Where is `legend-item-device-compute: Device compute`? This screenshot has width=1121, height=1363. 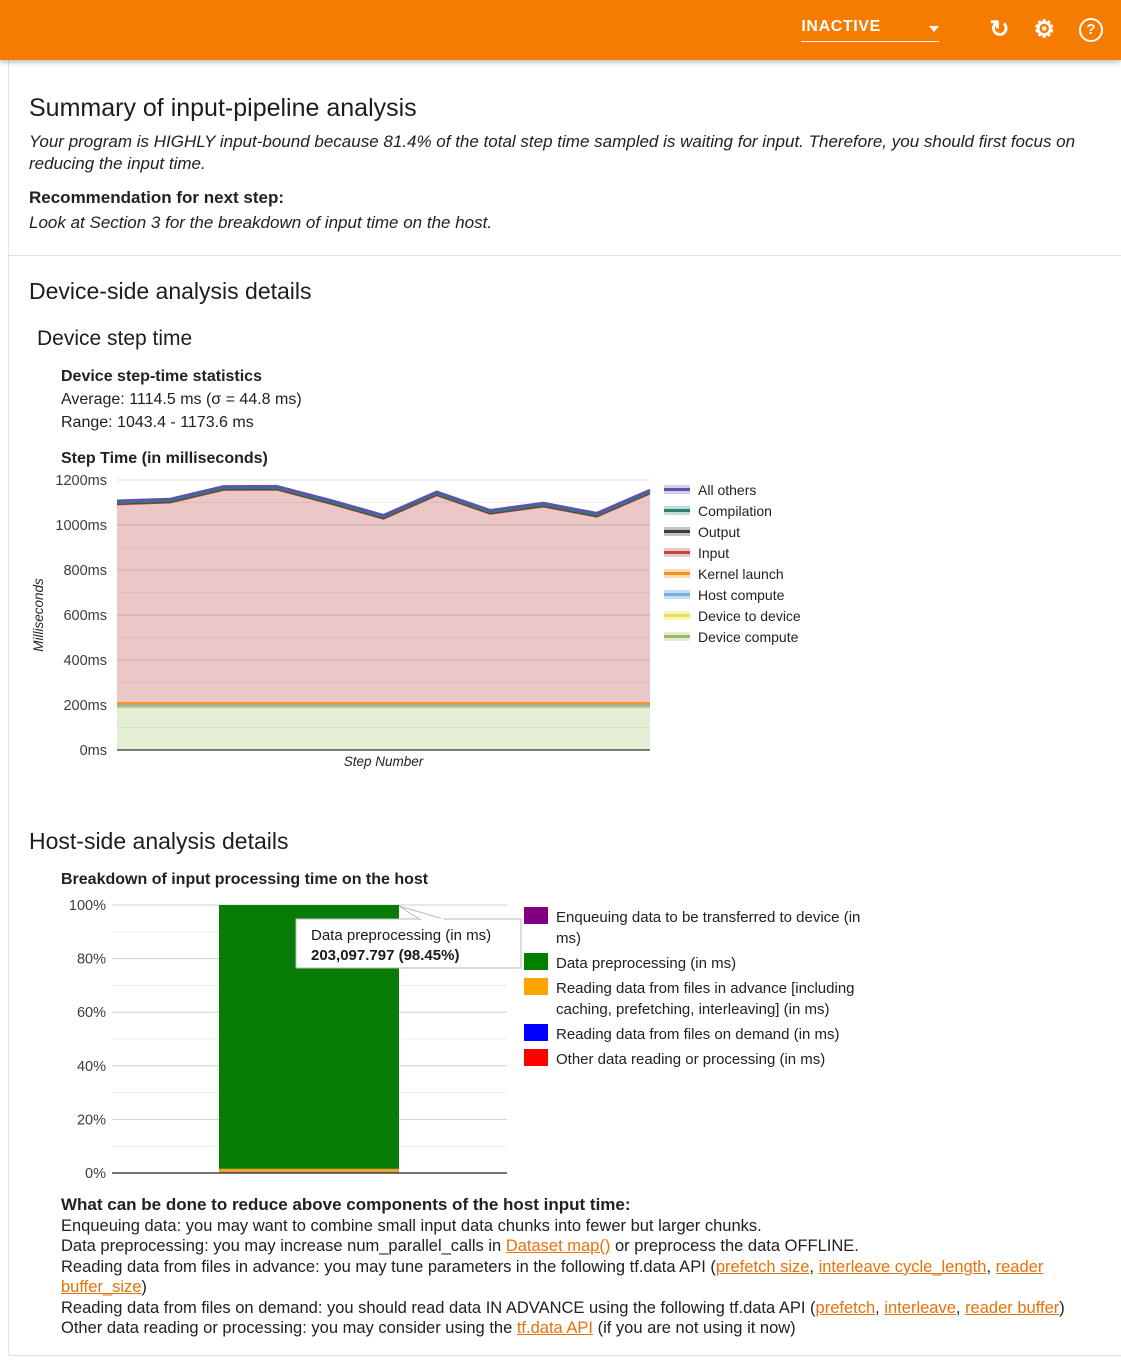
legend-item-device-compute: Device compute is located at coordinates (732, 636).